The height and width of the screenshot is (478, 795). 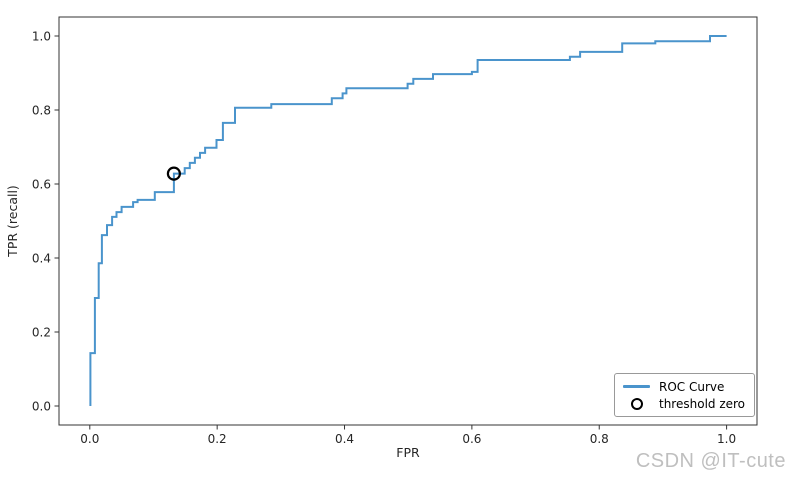 I want to click on y-axis-label: TPR (recall), so click(x=12, y=221).